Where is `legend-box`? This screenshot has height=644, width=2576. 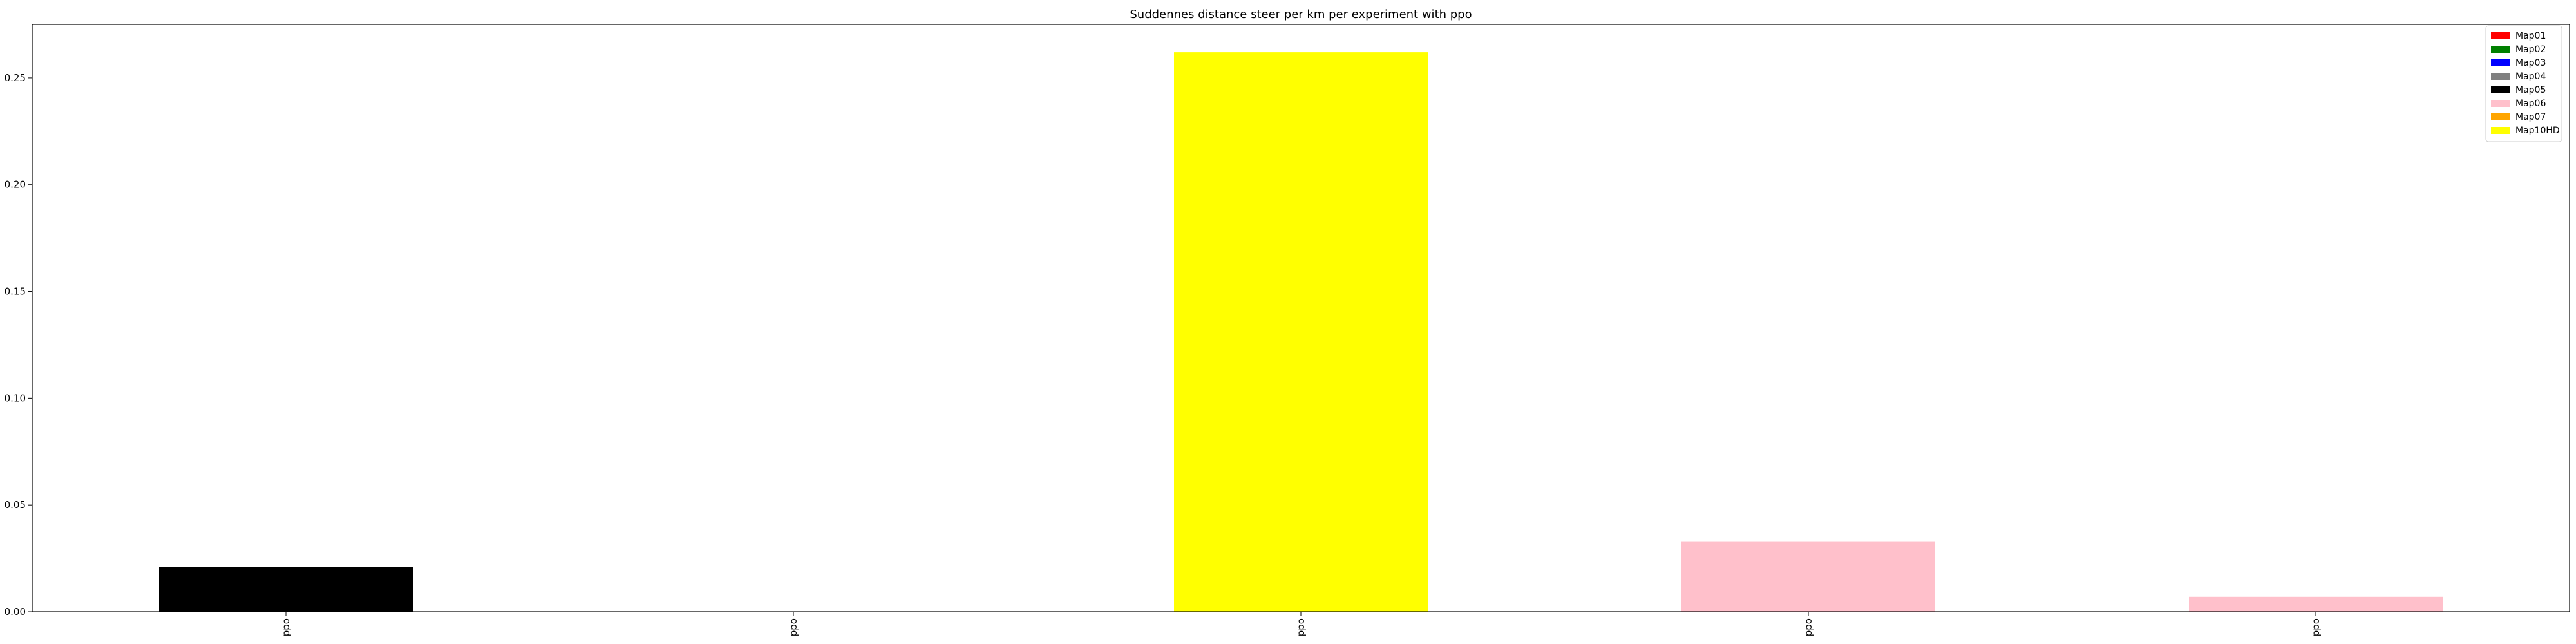
legend-box is located at coordinates (2524, 83).